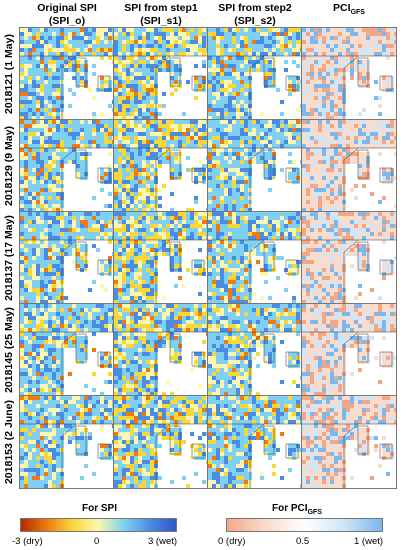 The width and height of the screenshot is (406, 550). What do you see at coordinates (9, 258) in the screenshot?
I see `row-label: 2018137 (17 May)` at bounding box center [9, 258].